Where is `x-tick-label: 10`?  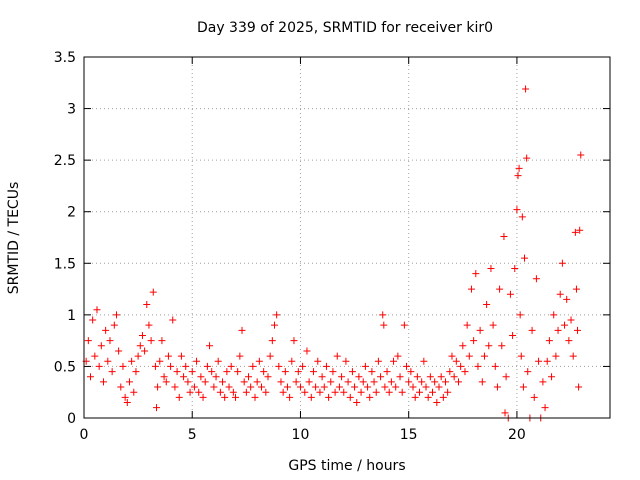
x-tick-label: 10 is located at coordinates (301, 435).